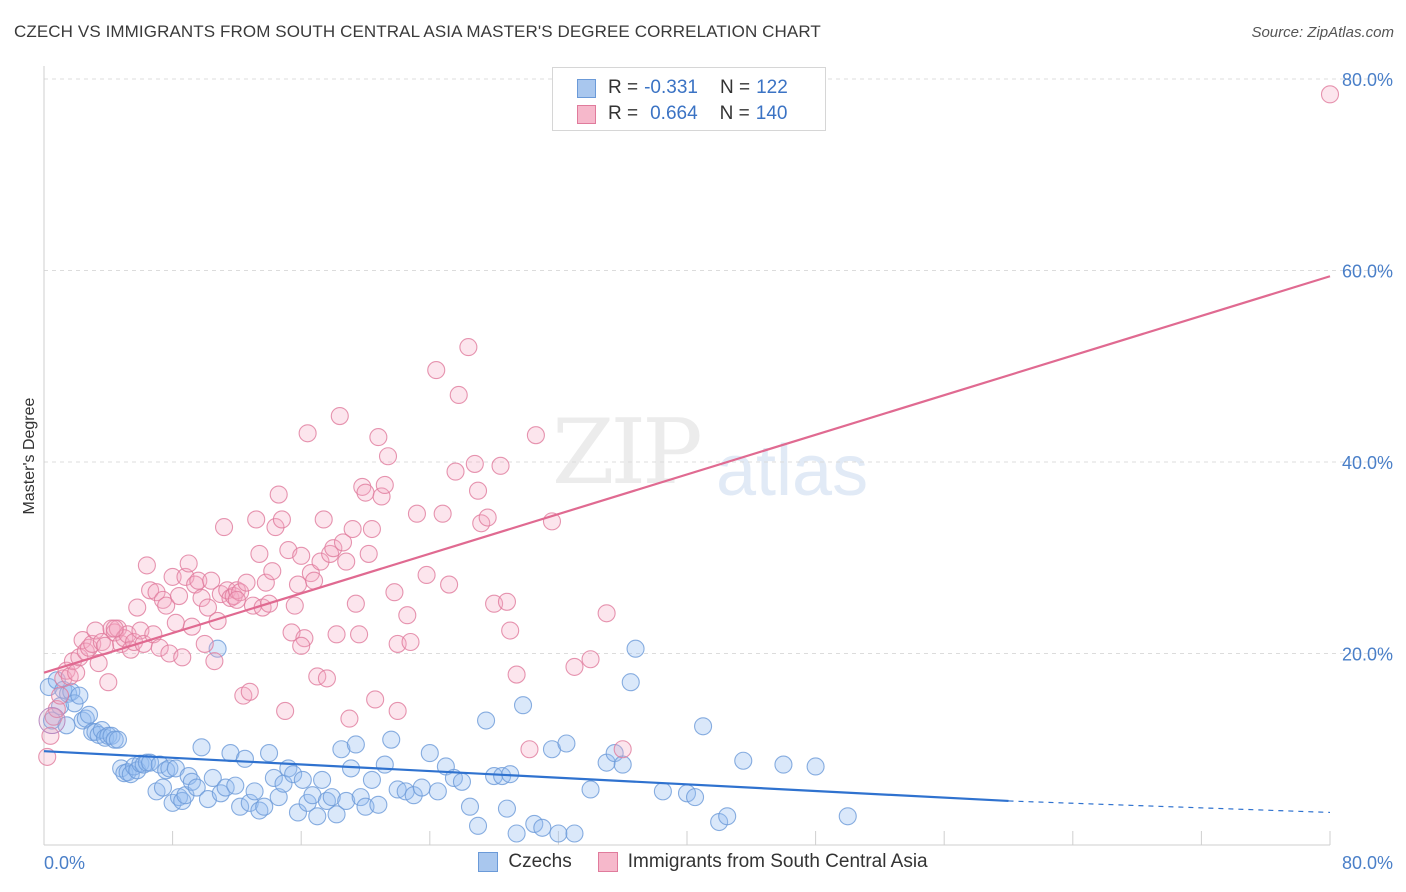 The width and height of the screenshot is (1406, 892). What do you see at coordinates (1367, 80) in the screenshot?
I see `y-tick-label: 80.0%` at bounding box center [1367, 80].